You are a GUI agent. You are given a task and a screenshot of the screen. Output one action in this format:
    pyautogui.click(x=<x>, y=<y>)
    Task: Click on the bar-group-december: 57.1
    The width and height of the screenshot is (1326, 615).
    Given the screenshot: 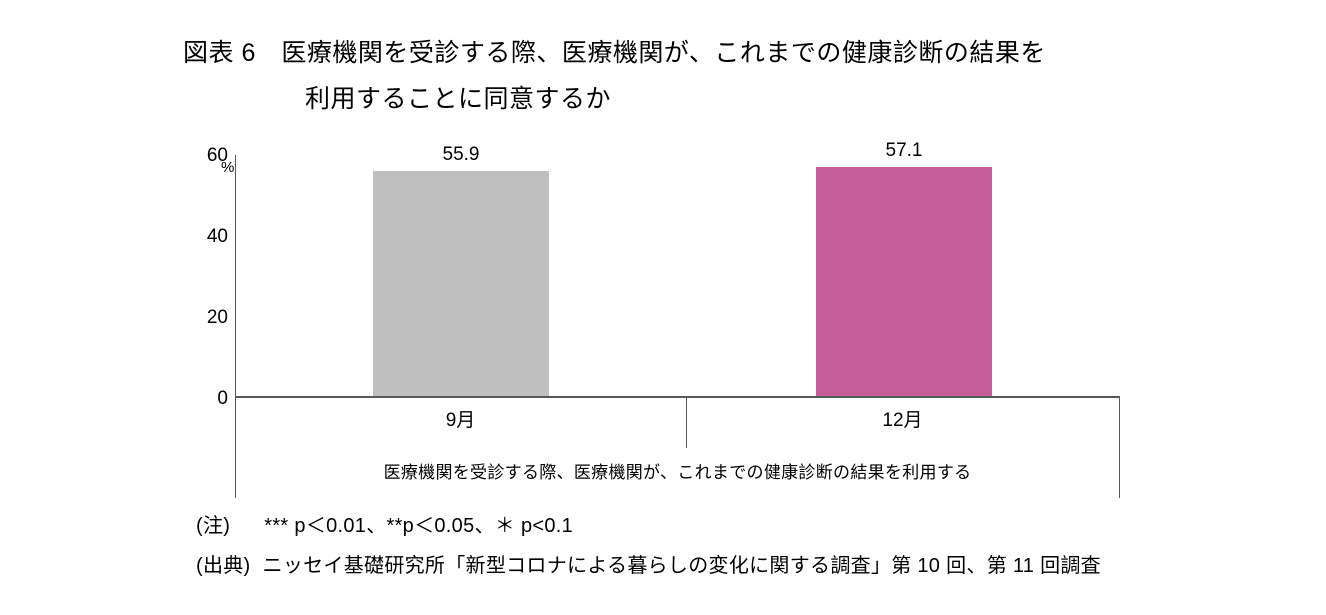 What is the action you would take?
    pyautogui.click(x=904, y=268)
    